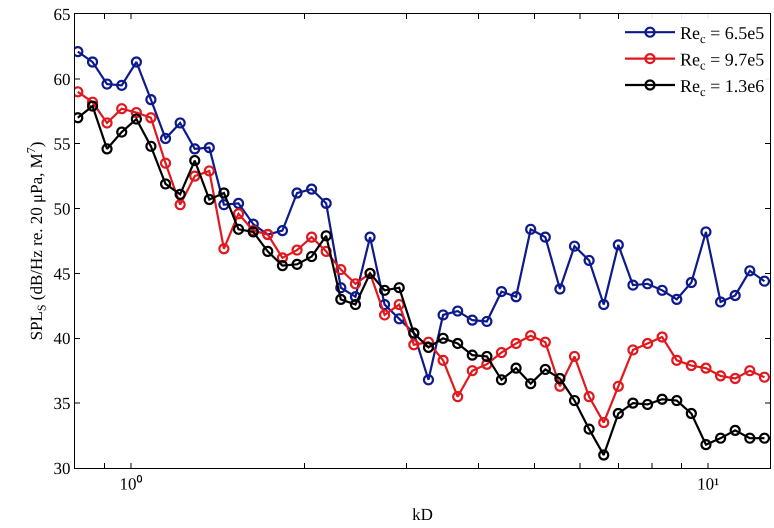  Describe the element at coordinates (62, 79) in the screenshot. I see `y-tick-label: 60` at that location.